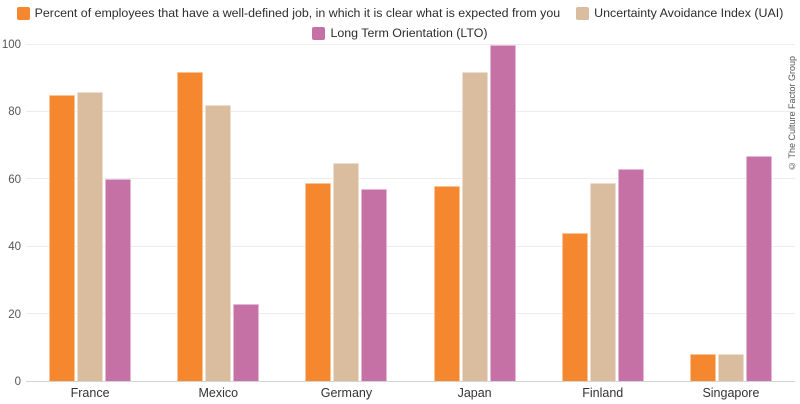 The height and width of the screenshot is (404, 800). What do you see at coordinates (14, 112) in the screenshot?
I see `y-tick-label: 80` at bounding box center [14, 112].